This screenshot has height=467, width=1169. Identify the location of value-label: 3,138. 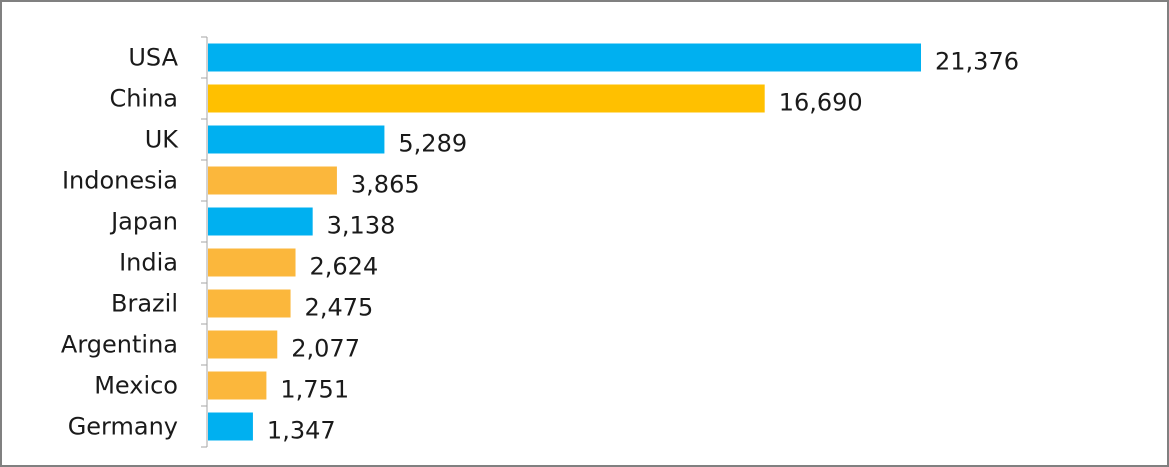
(361, 226).